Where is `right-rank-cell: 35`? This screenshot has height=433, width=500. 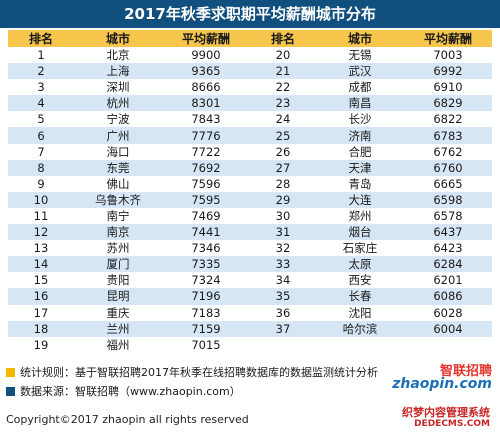
right-rank-cell: 35 is located at coordinates (283, 296).